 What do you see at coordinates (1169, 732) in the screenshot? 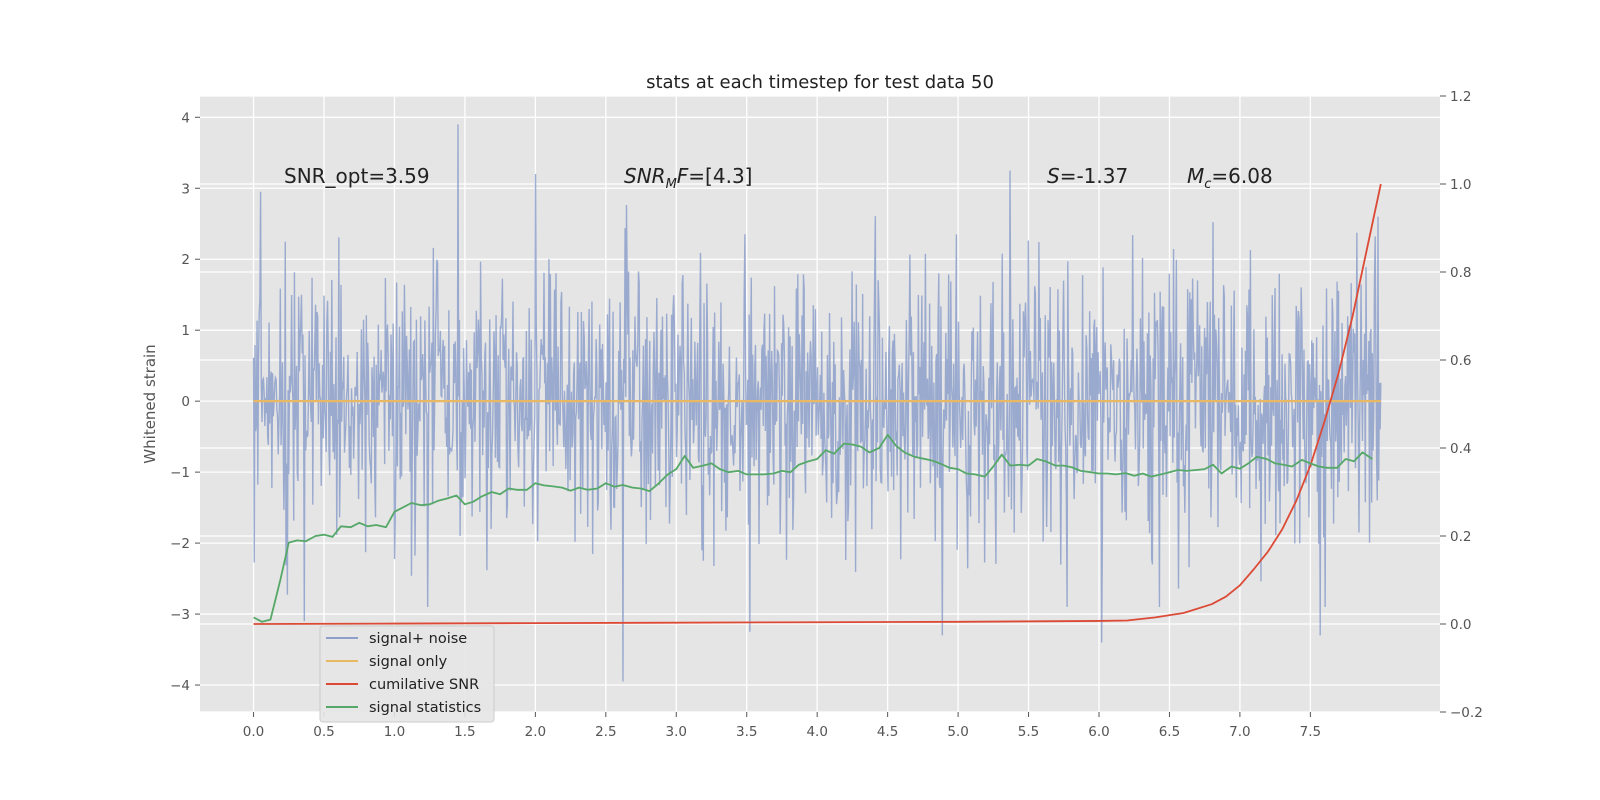
I see `x-tick-label: 6.5` at bounding box center [1169, 732].